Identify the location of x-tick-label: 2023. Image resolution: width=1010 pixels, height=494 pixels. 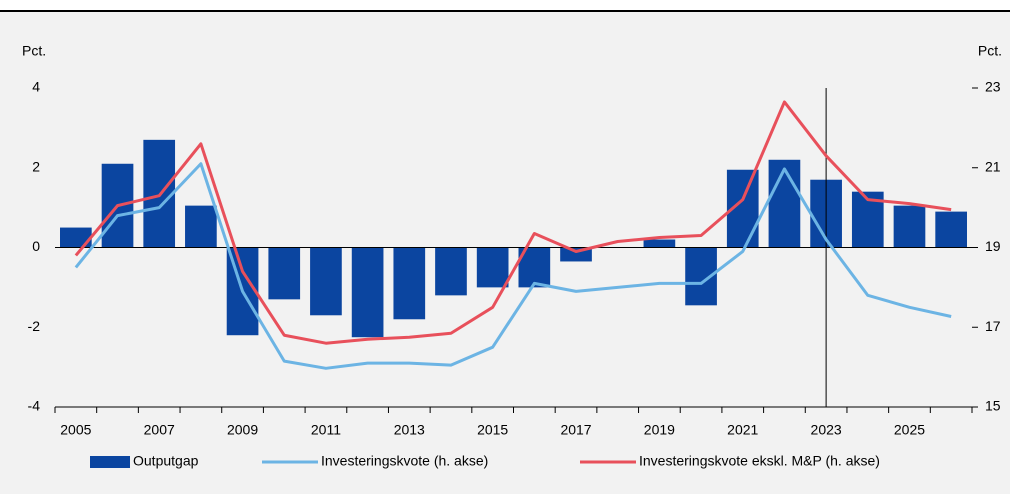
(826, 430).